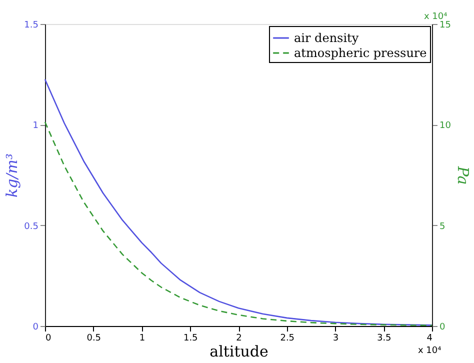 This screenshot has height=363, width=474. Describe the element at coordinates (35, 126) in the screenshot. I see `y-tick-label: 1` at that location.